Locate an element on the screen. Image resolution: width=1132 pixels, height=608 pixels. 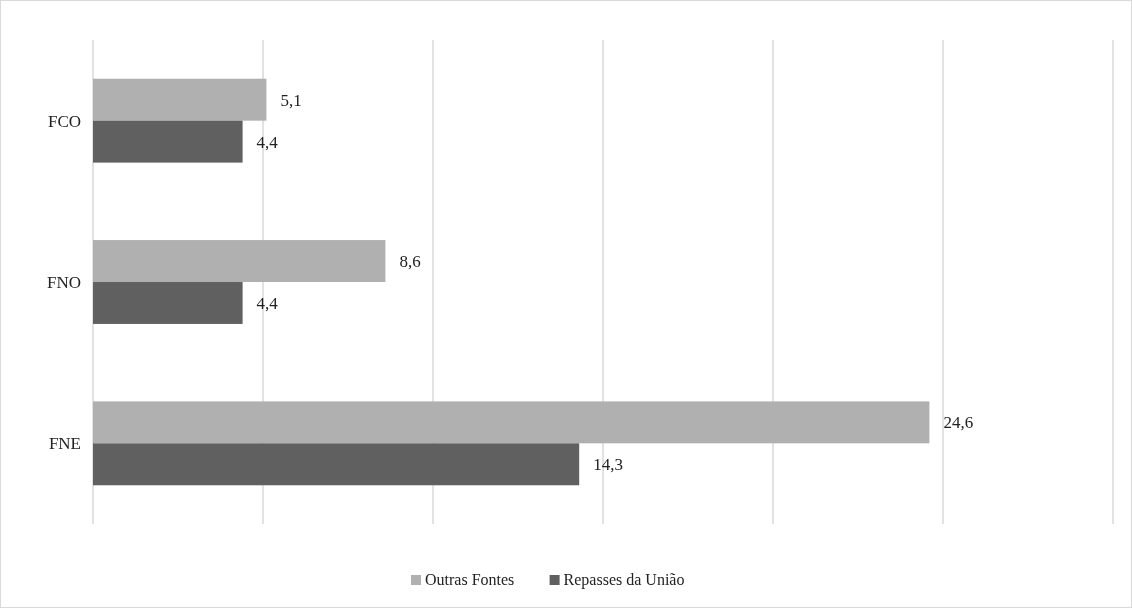
legend-label: Outras Fontes is located at coordinates (470, 579).